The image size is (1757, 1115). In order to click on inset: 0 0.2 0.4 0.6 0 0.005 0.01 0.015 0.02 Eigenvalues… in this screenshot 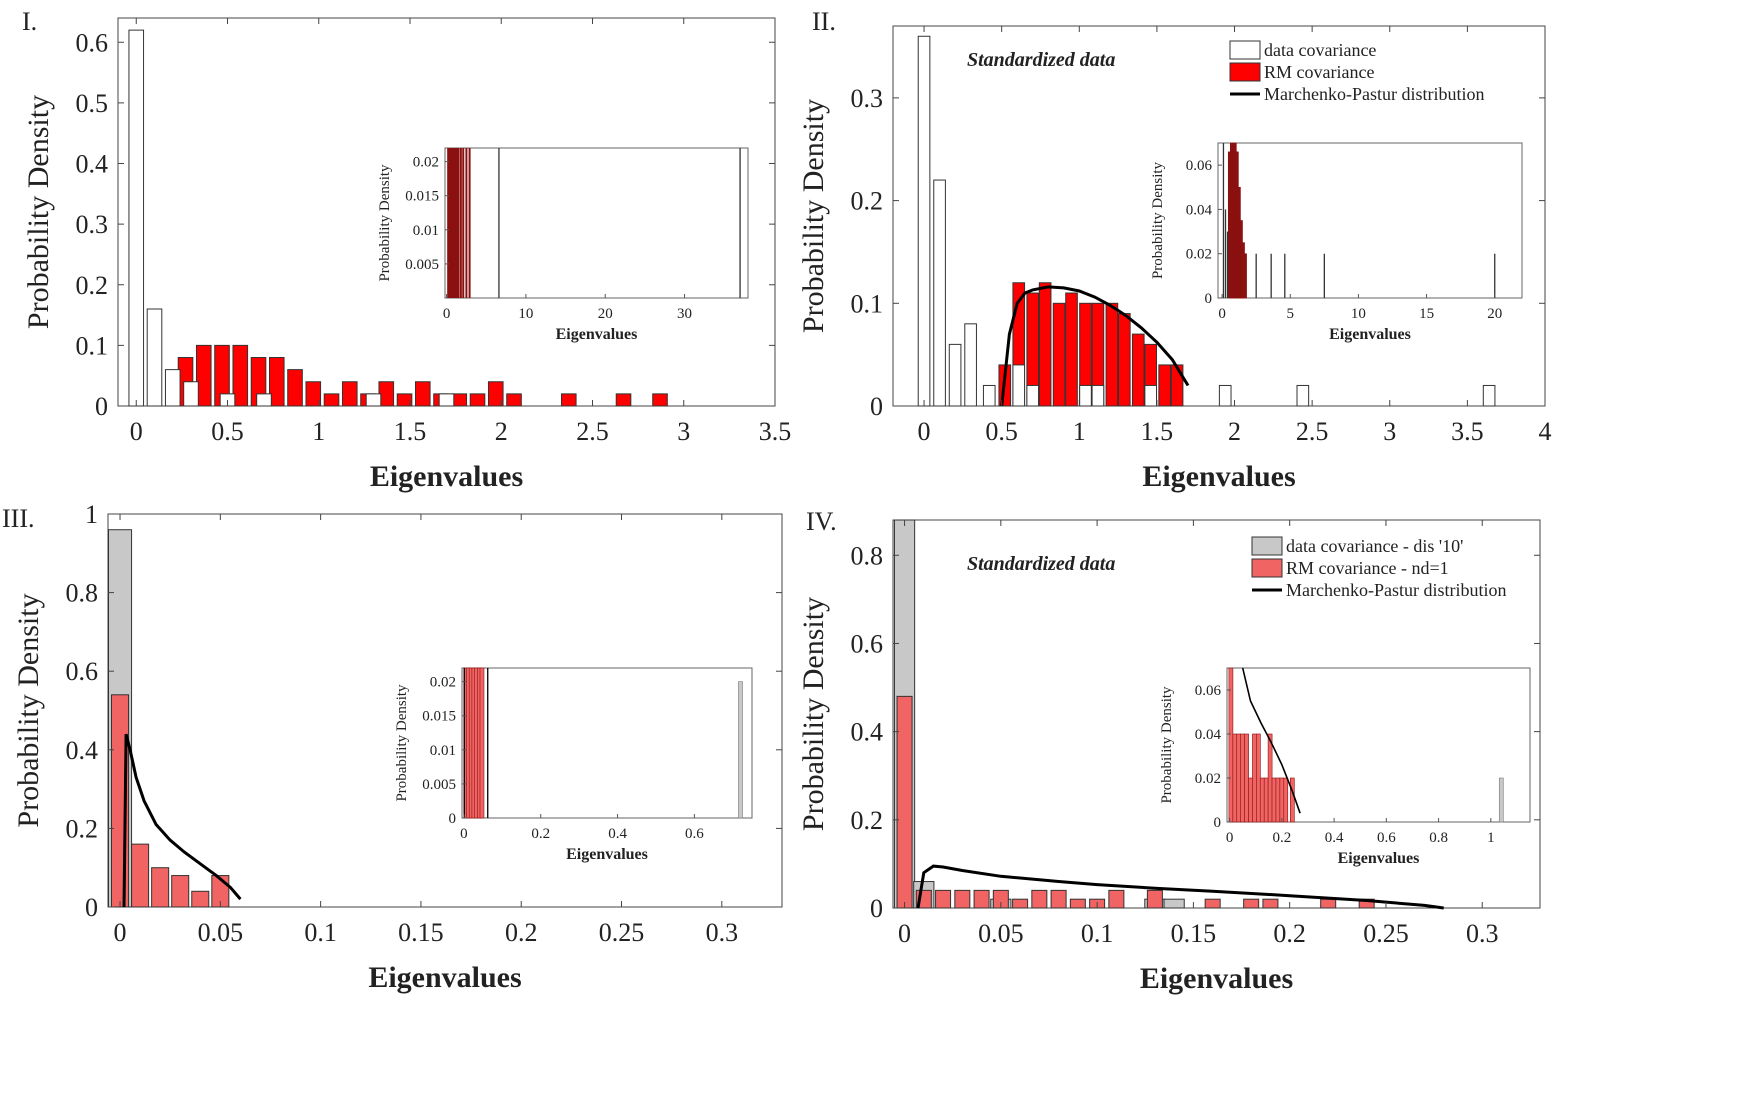, I will do `click(573, 765)`.